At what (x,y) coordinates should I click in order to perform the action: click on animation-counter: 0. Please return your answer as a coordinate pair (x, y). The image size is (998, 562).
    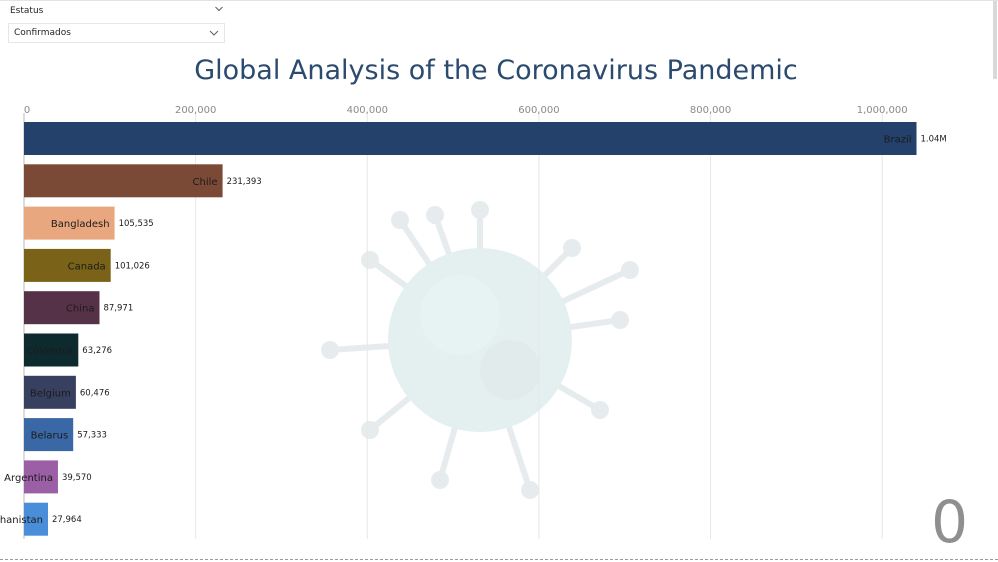
    Looking at the image, I should click on (949, 522).